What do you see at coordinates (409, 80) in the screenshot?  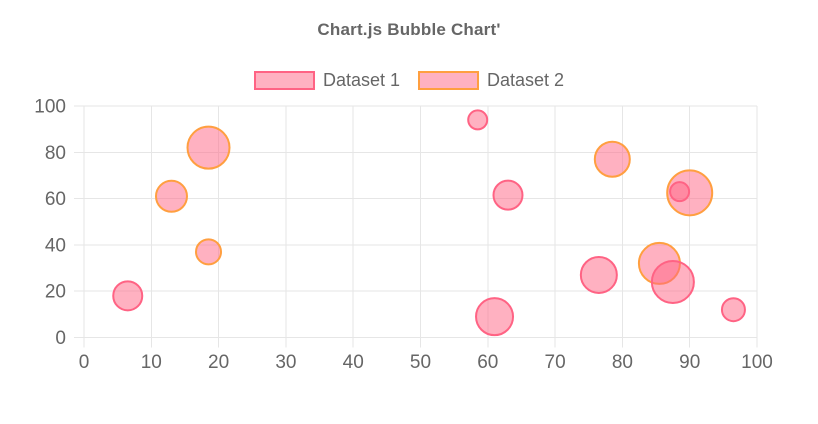 I see `legend: Dataset 1 Dataset 2` at bounding box center [409, 80].